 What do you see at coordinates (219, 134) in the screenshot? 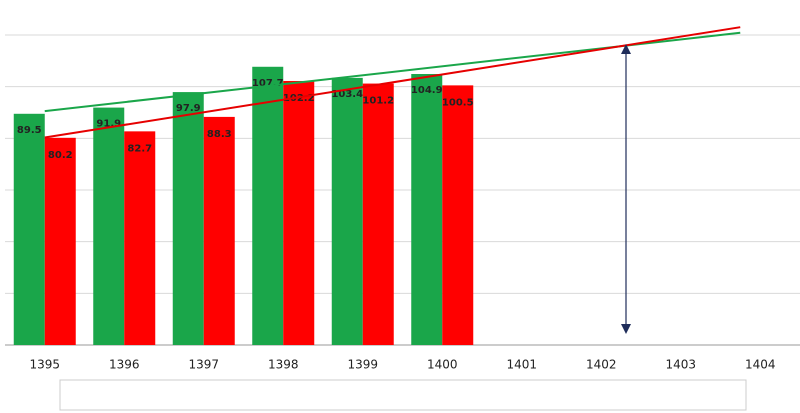
I see `value-label: 88.3` at bounding box center [219, 134].